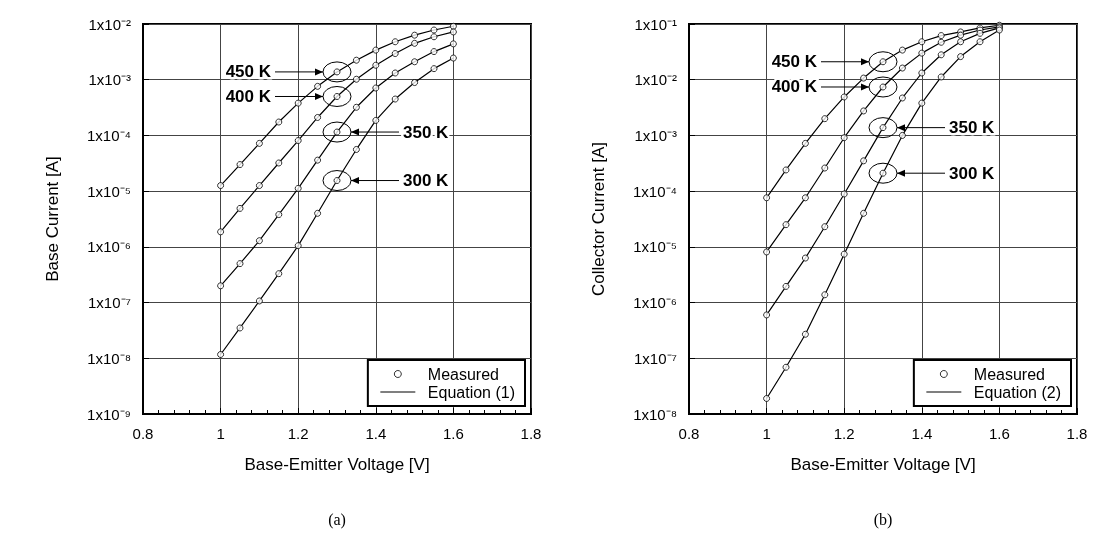 The width and height of the screenshot is (1108, 547). Describe the element at coordinates (337, 519) in the screenshot. I see `text: (a)` at that location.